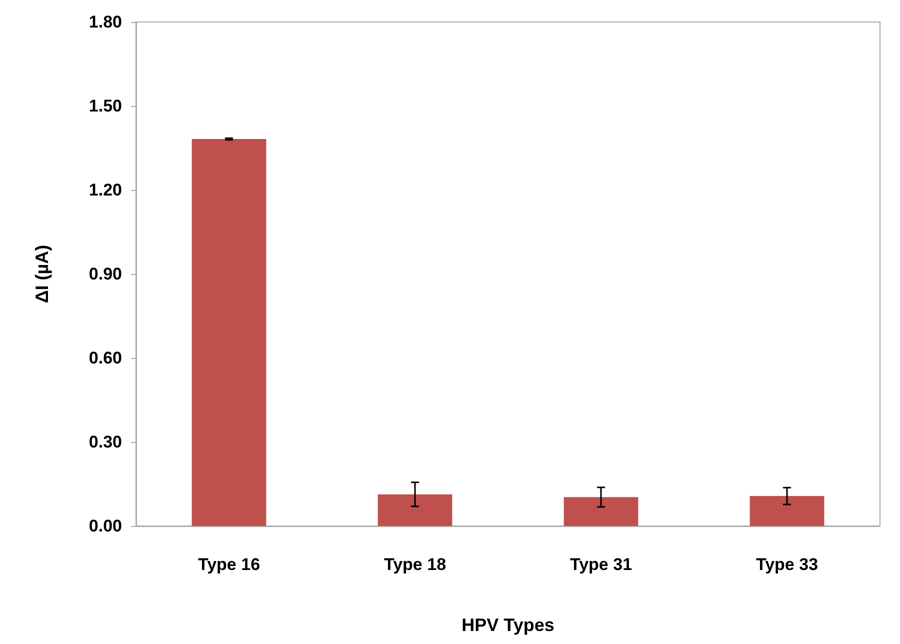  I want to click on y-tick-label: 0.60, so click(105, 358).